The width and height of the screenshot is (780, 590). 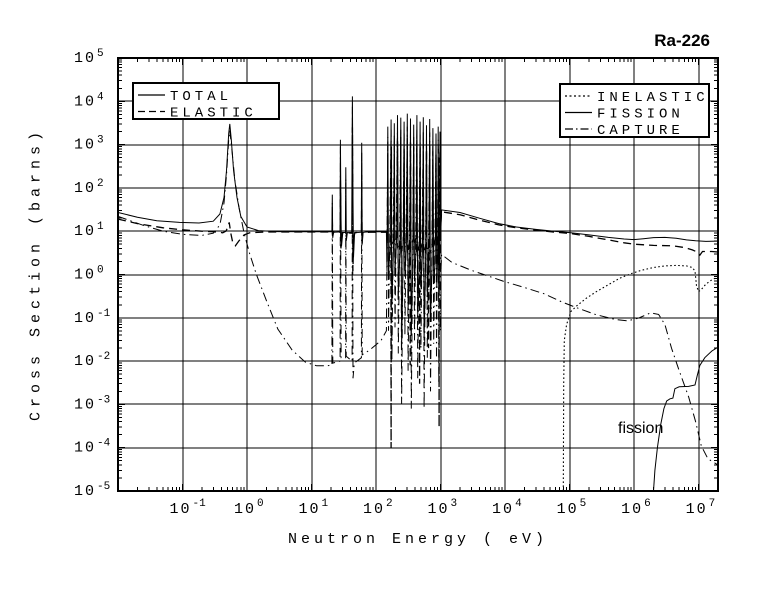 What do you see at coordinates (92, 360) in the screenshot?
I see `y-tick-label: 10-2` at bounding box center [92, 360].